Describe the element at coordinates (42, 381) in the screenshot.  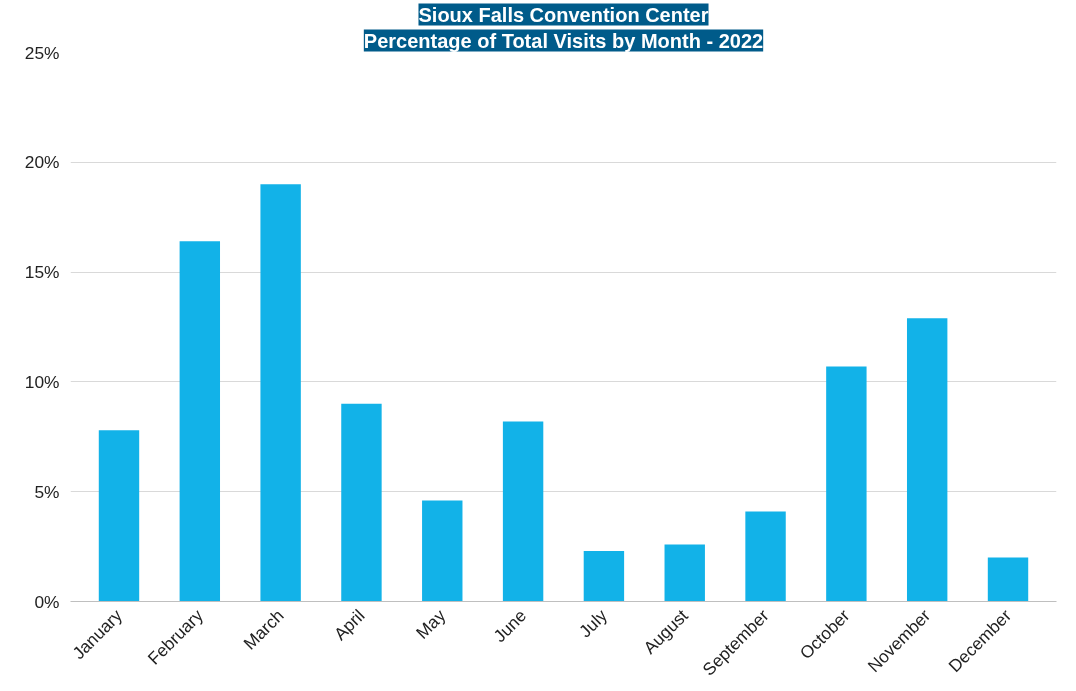
I see `y-tick-label: 10%` at that location.